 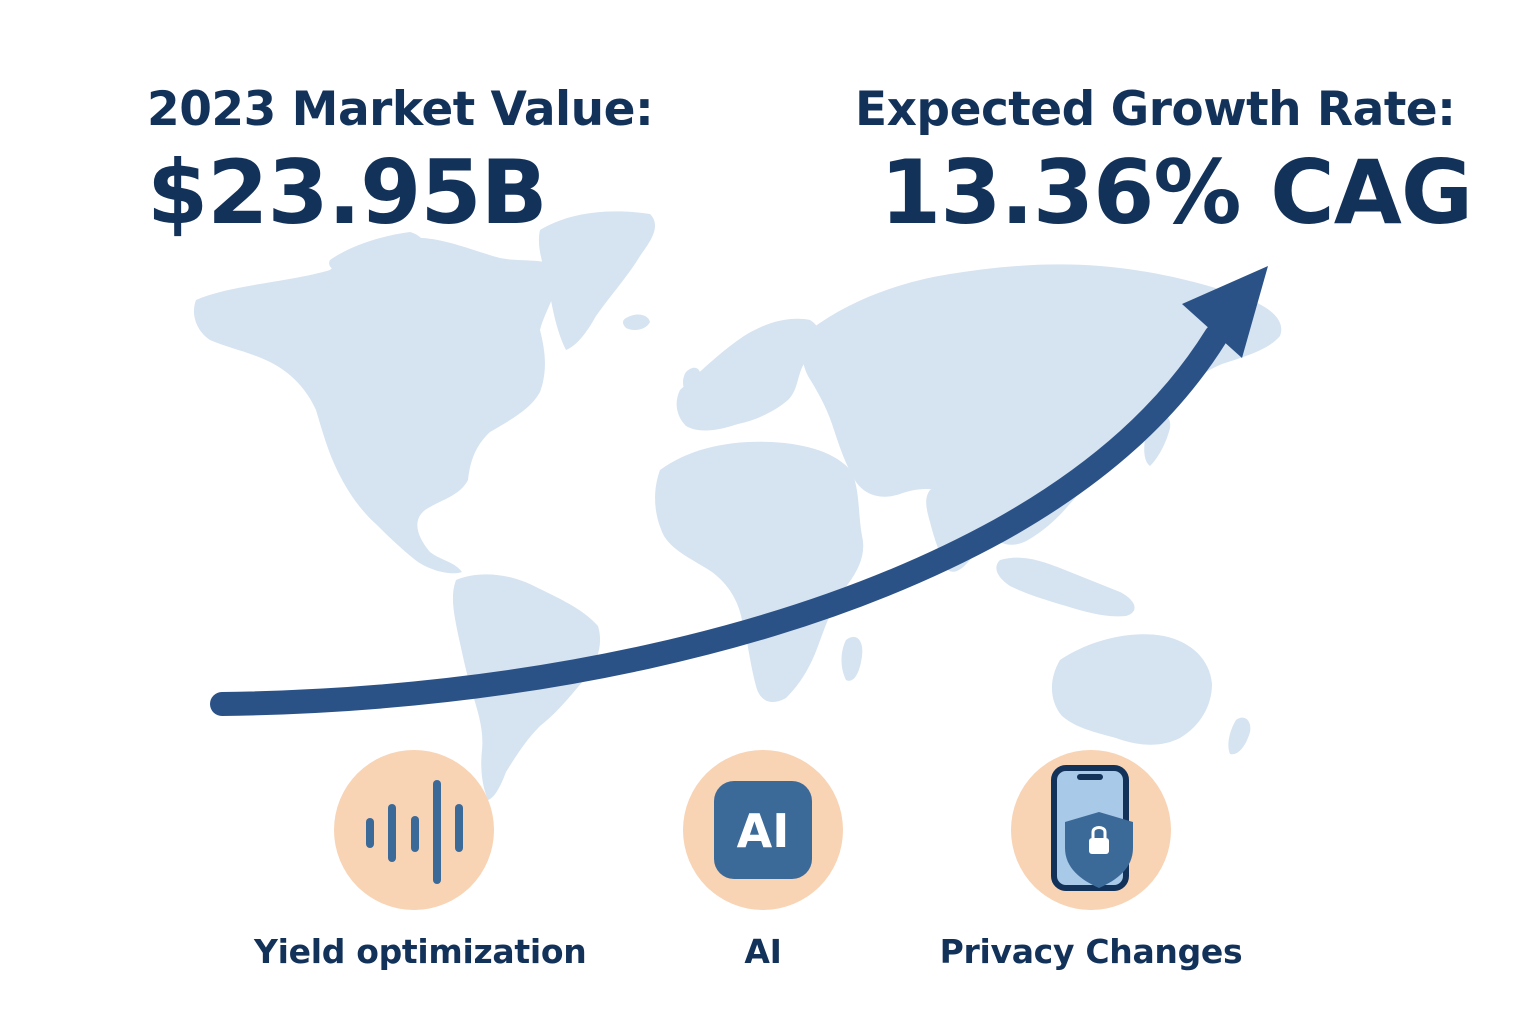 What do you see at coordinates (347, 192) in the screenshot?
I see `market-value-amount: $23.95B` at bounding box center [347, 192].